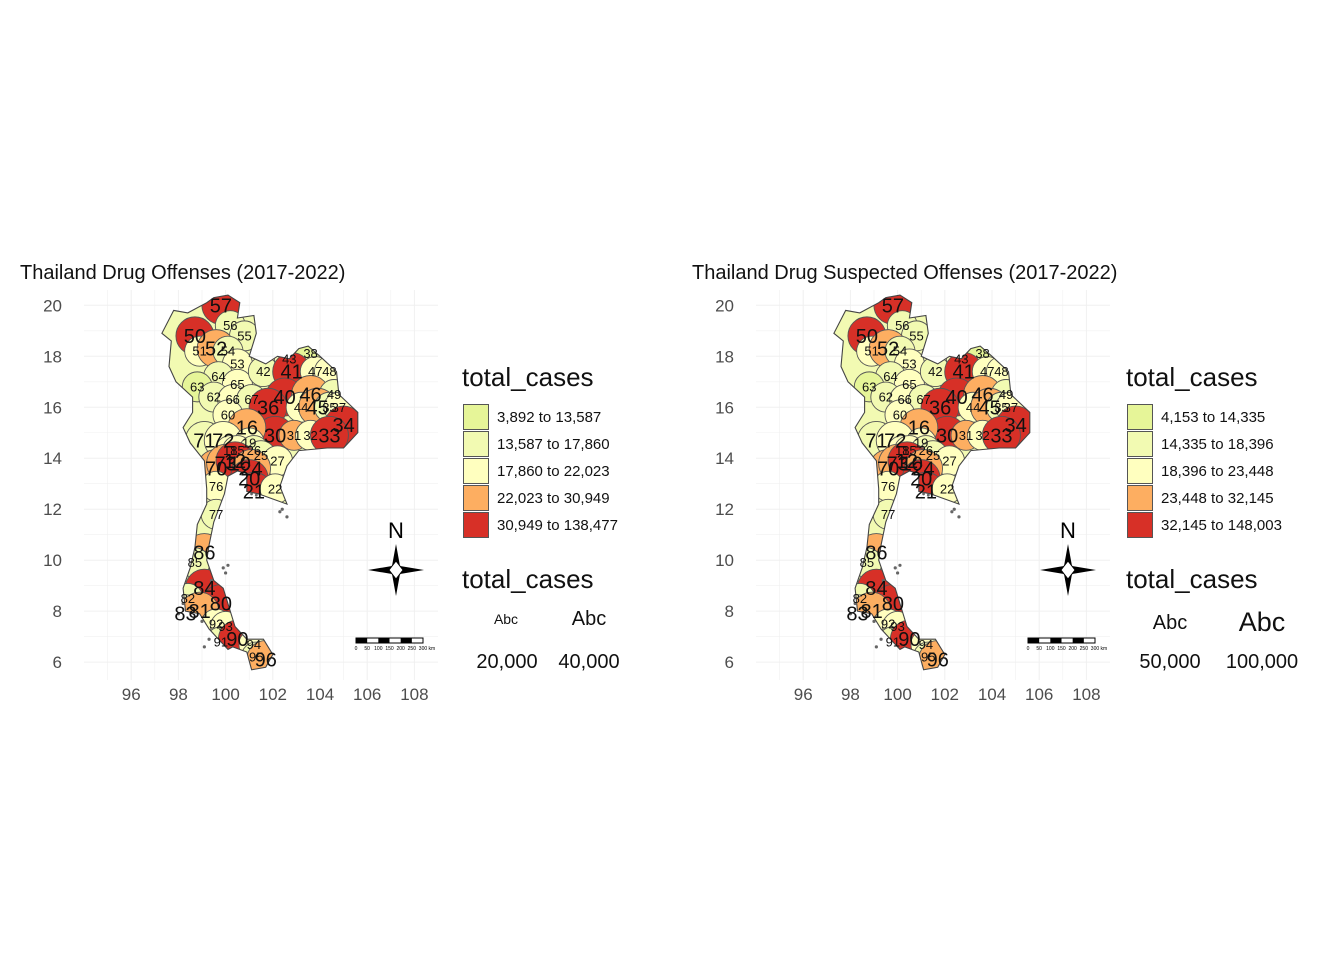  What do you see at coordinates (223, 441) in the screenshot?
I see `province-label: 72` at bounding box center [223, 441].